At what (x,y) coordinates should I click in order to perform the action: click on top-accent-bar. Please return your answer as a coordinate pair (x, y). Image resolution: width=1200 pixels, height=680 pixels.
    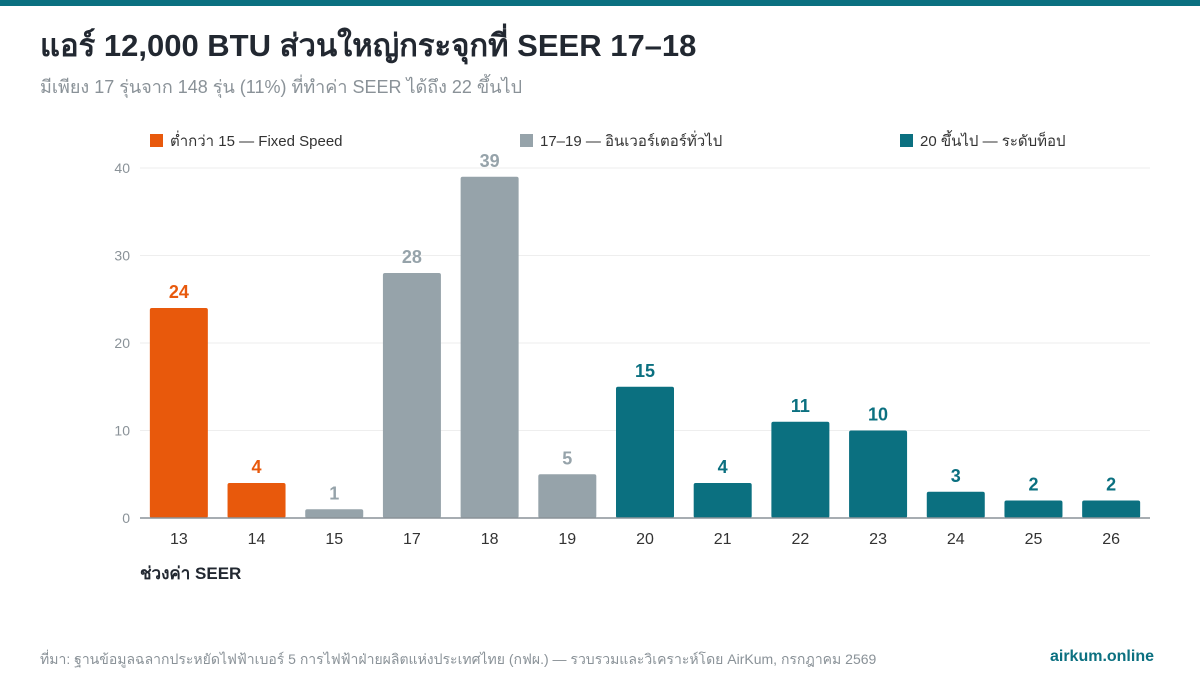
    Looking at the image, I should click on (600, 3).